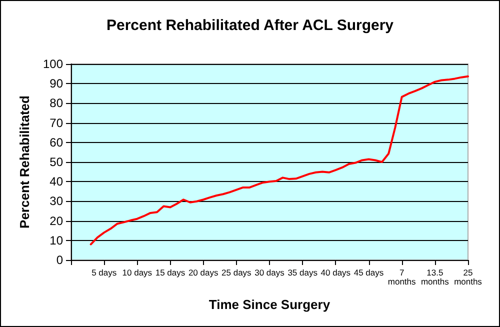 The image size is (500, 327). Describe the element at coordinates (237, 273) in the screenshot. I see `x-tick-label: 25 days` at that location.